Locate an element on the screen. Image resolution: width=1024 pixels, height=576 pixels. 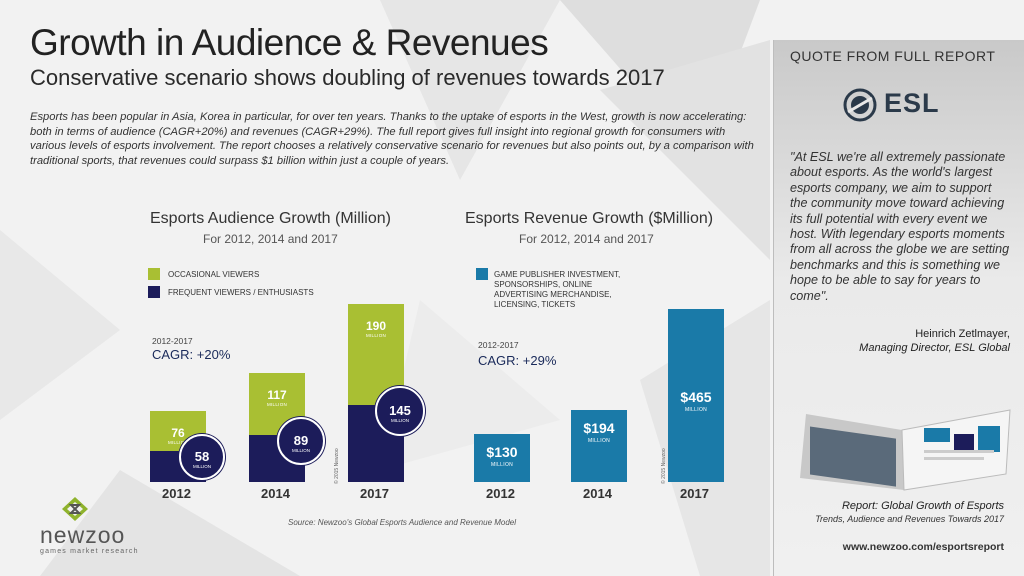
value-revenue-2012: $130 is located at coordinates (502, 451).